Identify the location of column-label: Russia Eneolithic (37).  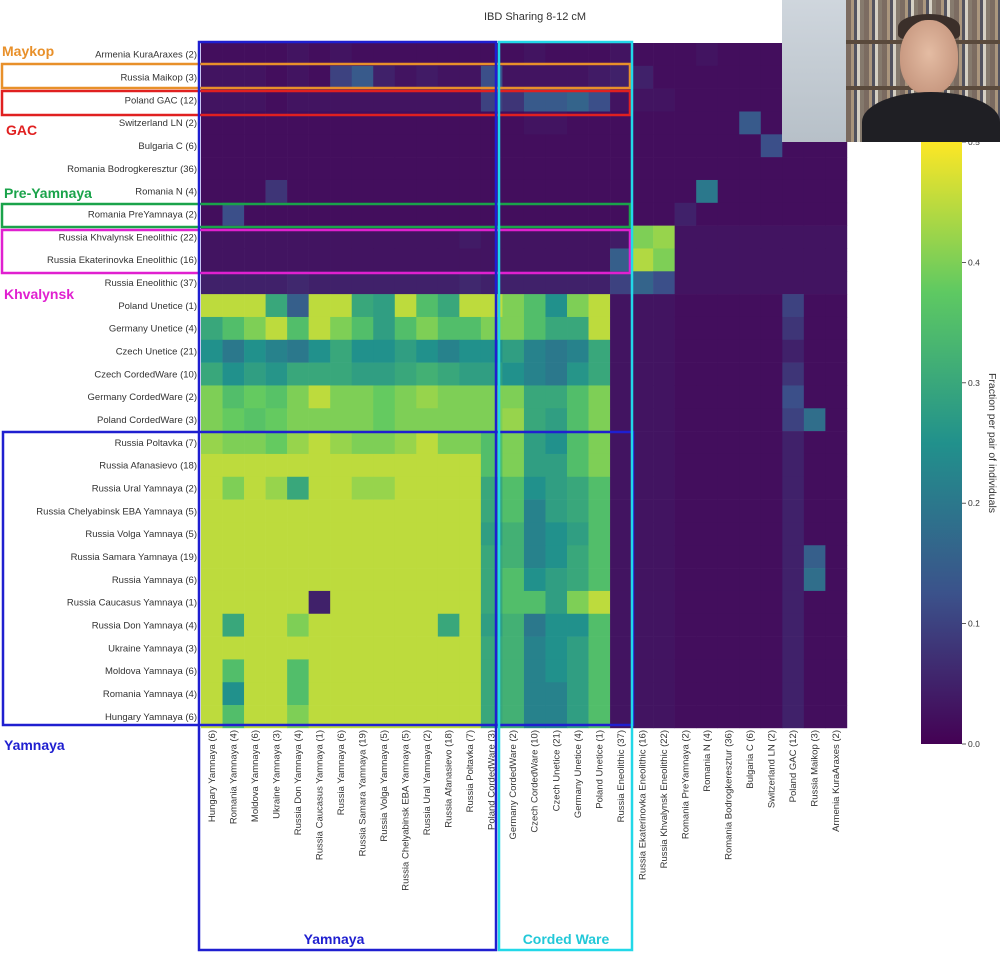
(621, 776).